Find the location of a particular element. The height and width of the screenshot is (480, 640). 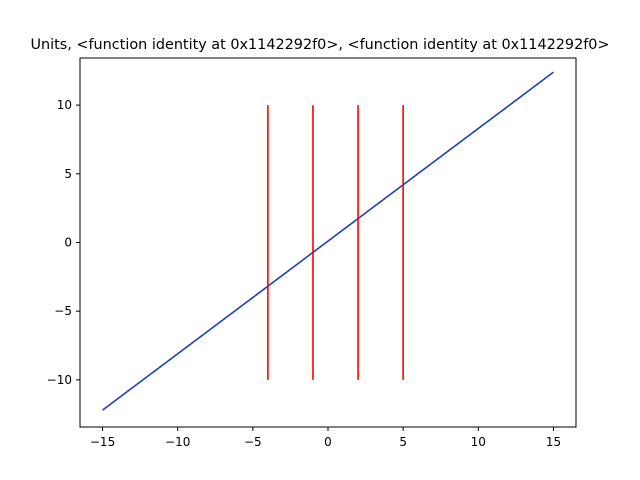

y-tick-label-3: 5 is located at coordinates (68, 174).